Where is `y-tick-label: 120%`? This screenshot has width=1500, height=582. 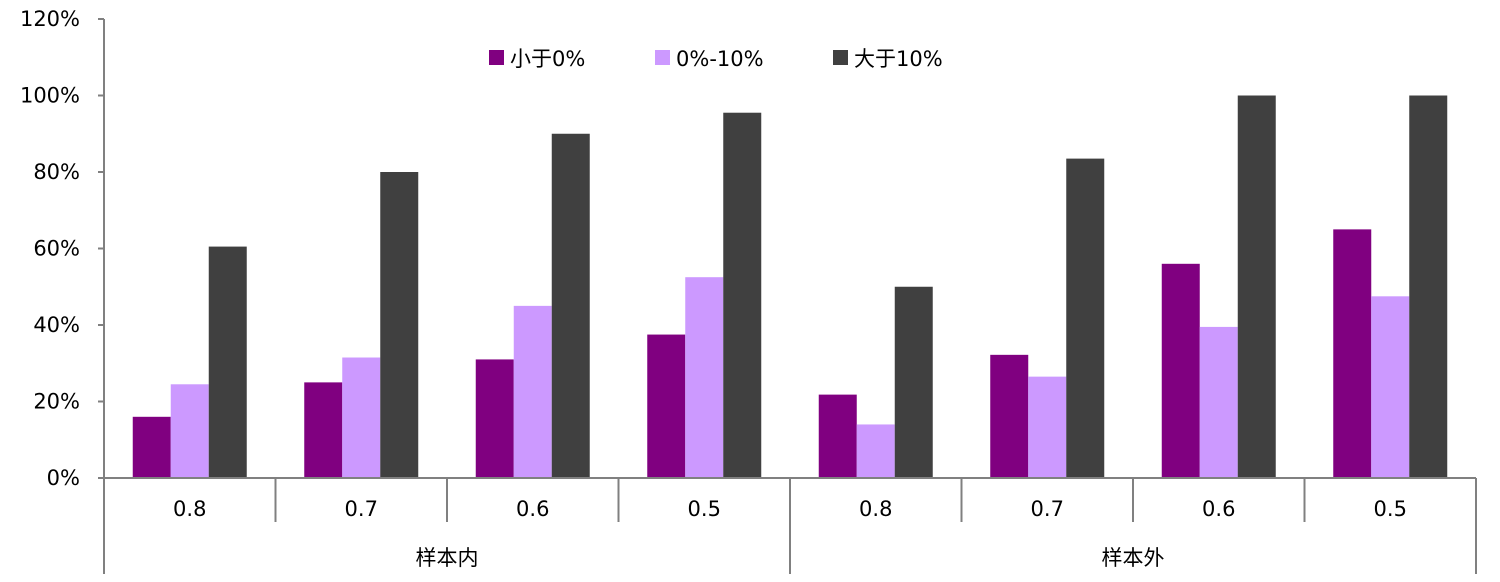 y-tick-label: 120% is located at coordinates (50, 19).